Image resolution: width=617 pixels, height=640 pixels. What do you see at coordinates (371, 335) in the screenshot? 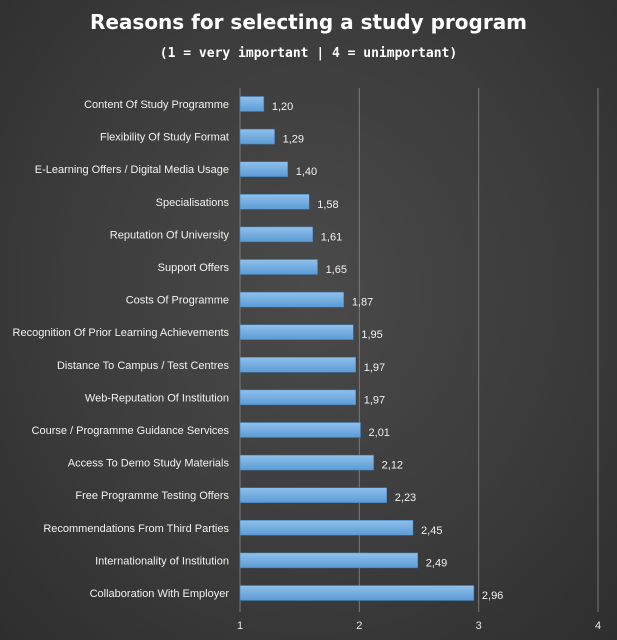
I see `value-label: 1,95` at bounding box center [371, 335].